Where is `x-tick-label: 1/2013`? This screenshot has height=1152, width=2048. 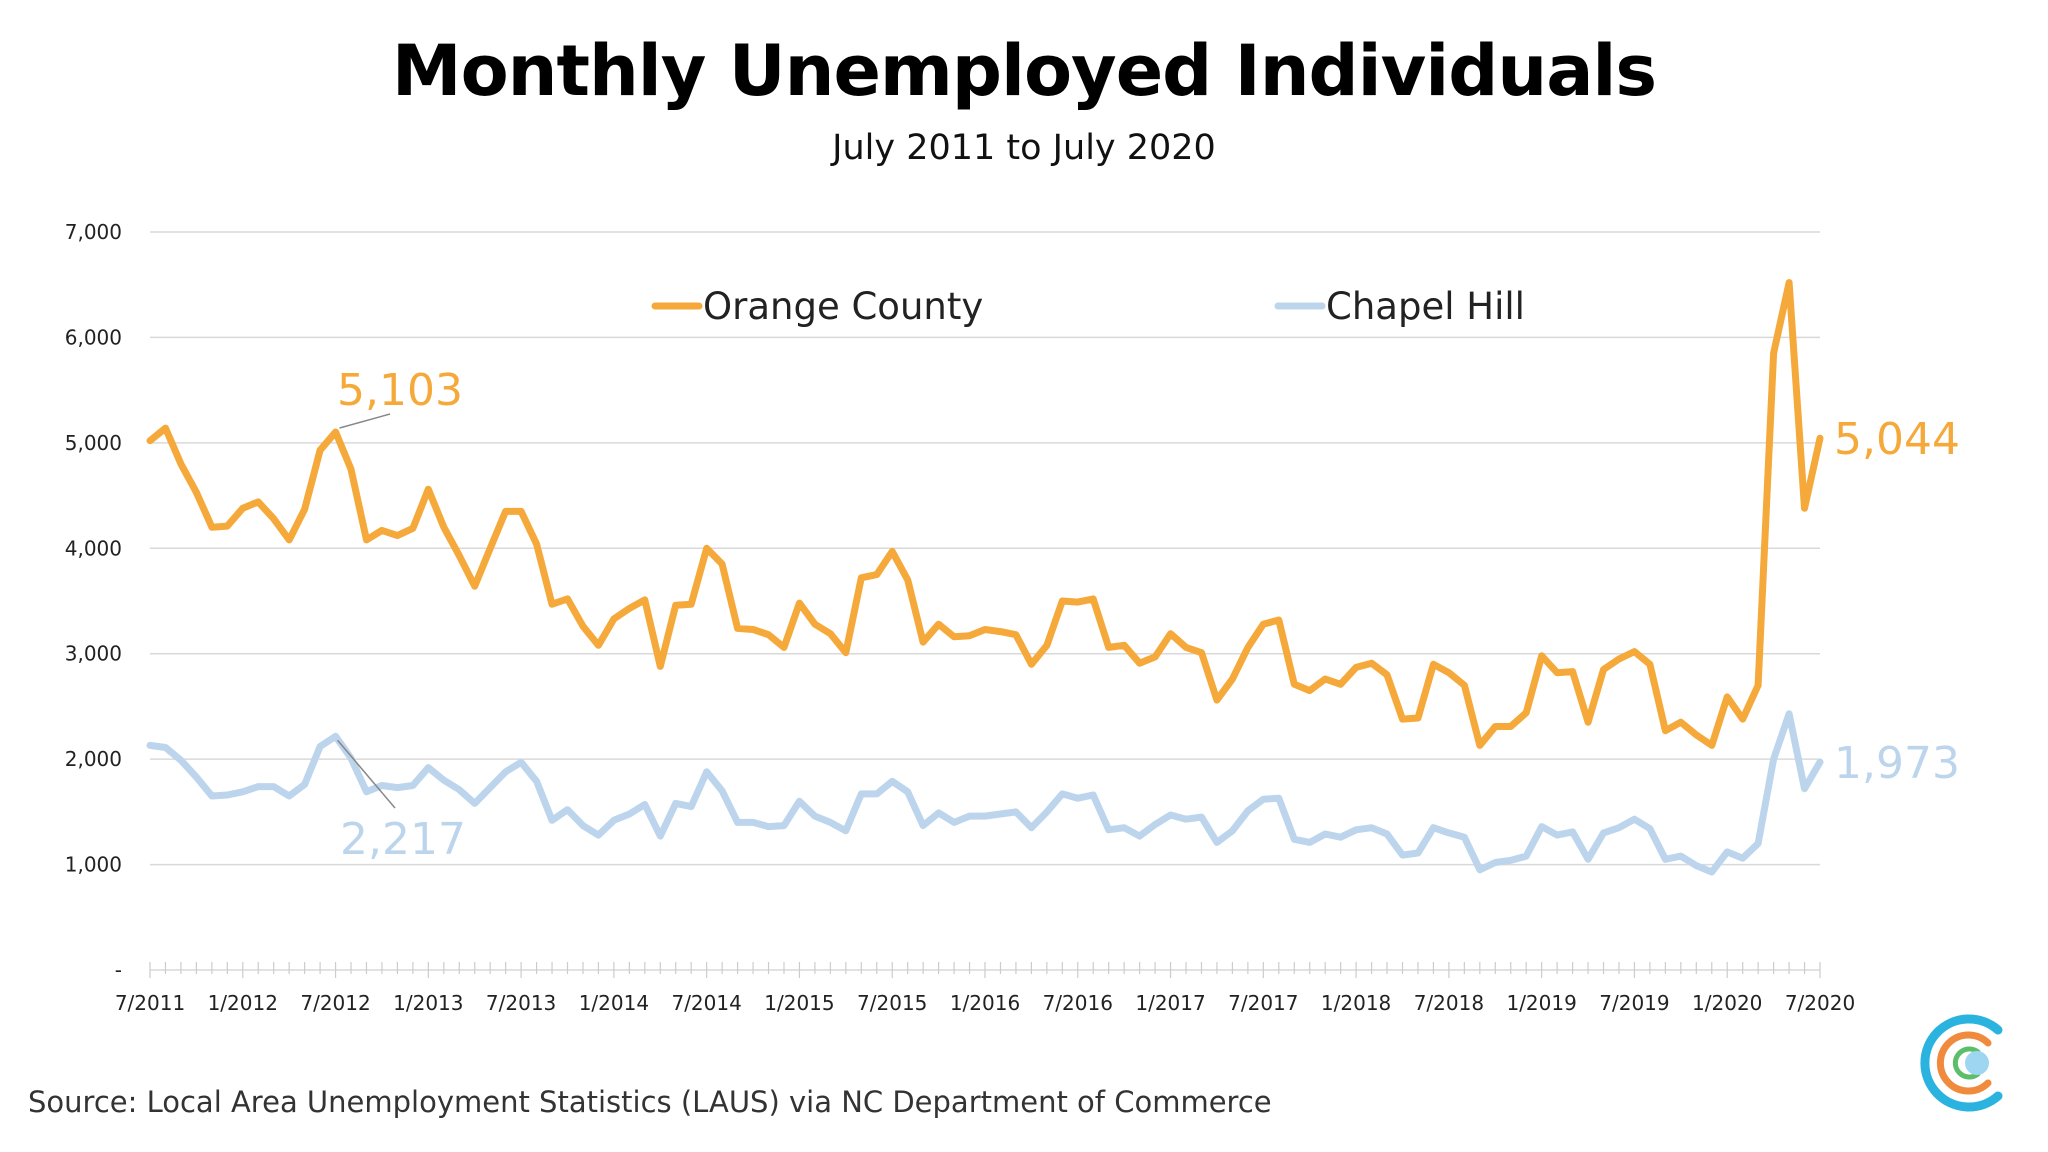 x-tick-label: 1/2013 is located at coordinates (428, 1003).